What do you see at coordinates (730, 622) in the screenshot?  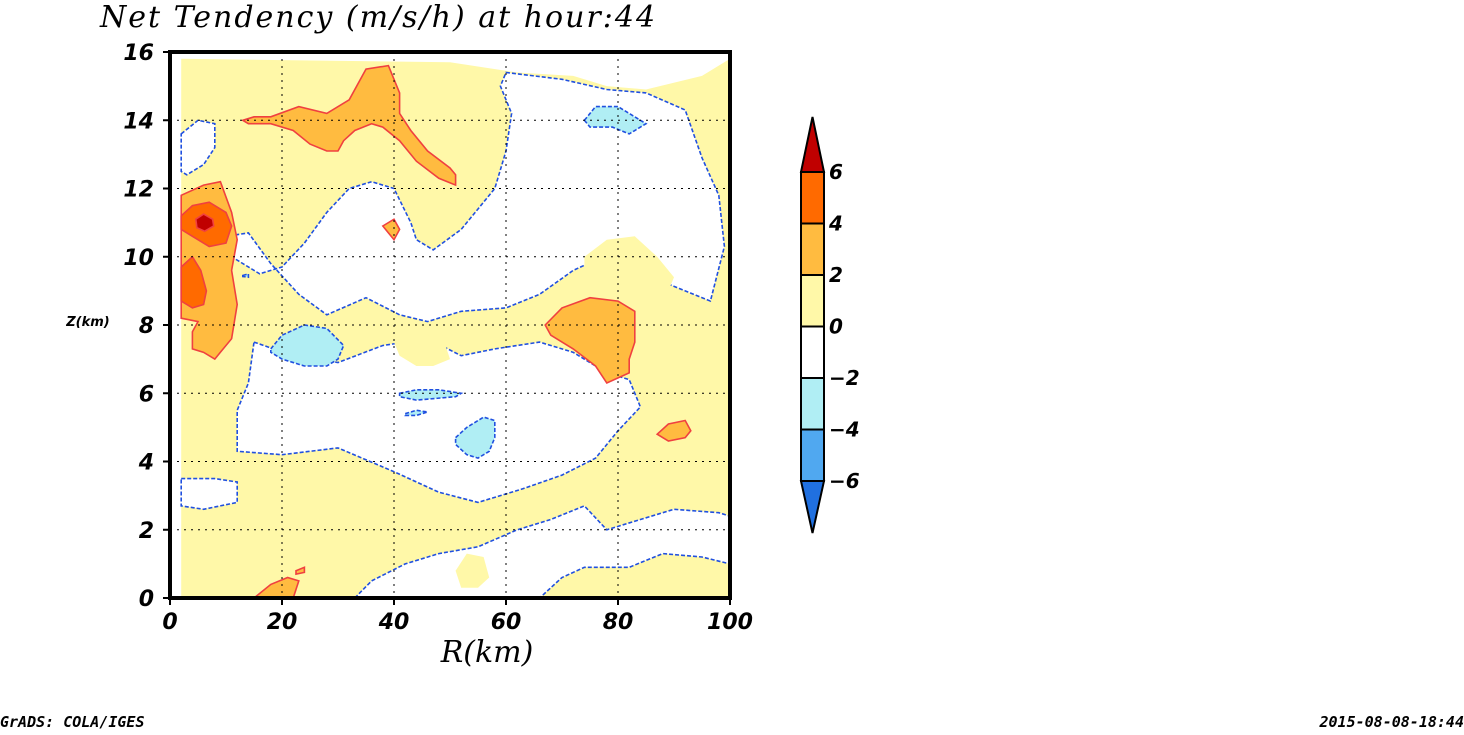 I see `x-tick-label: 100` at bounding box center [730, 622].